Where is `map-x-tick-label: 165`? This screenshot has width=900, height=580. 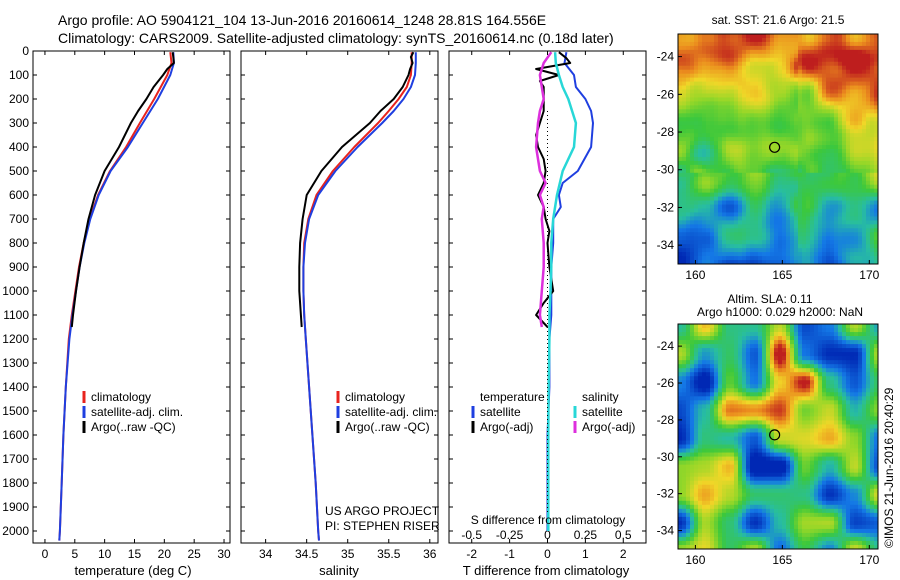 map-x-tick-label: 165 is located at coordinates (782, 275).